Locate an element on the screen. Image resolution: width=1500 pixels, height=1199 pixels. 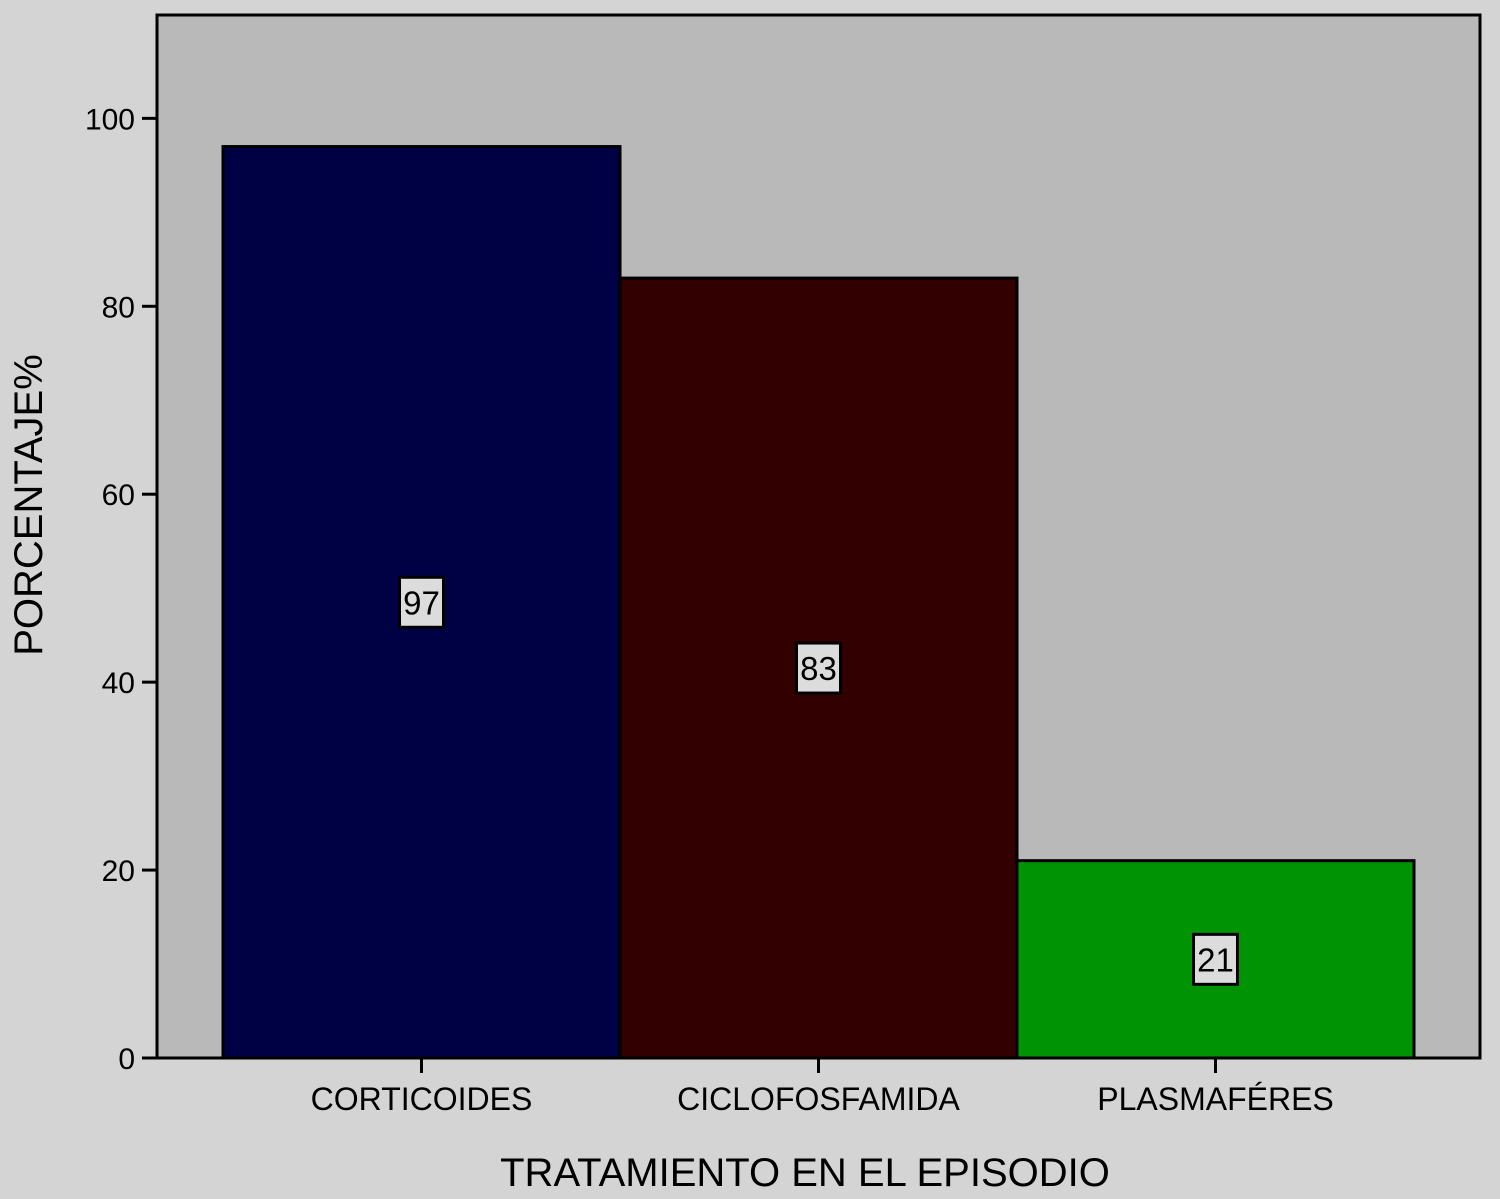
x-axis-ticks: CORTICOIDES CICLOFOSFAMIDA PLASMAFÉRES is located at coordinates (822, 1087).